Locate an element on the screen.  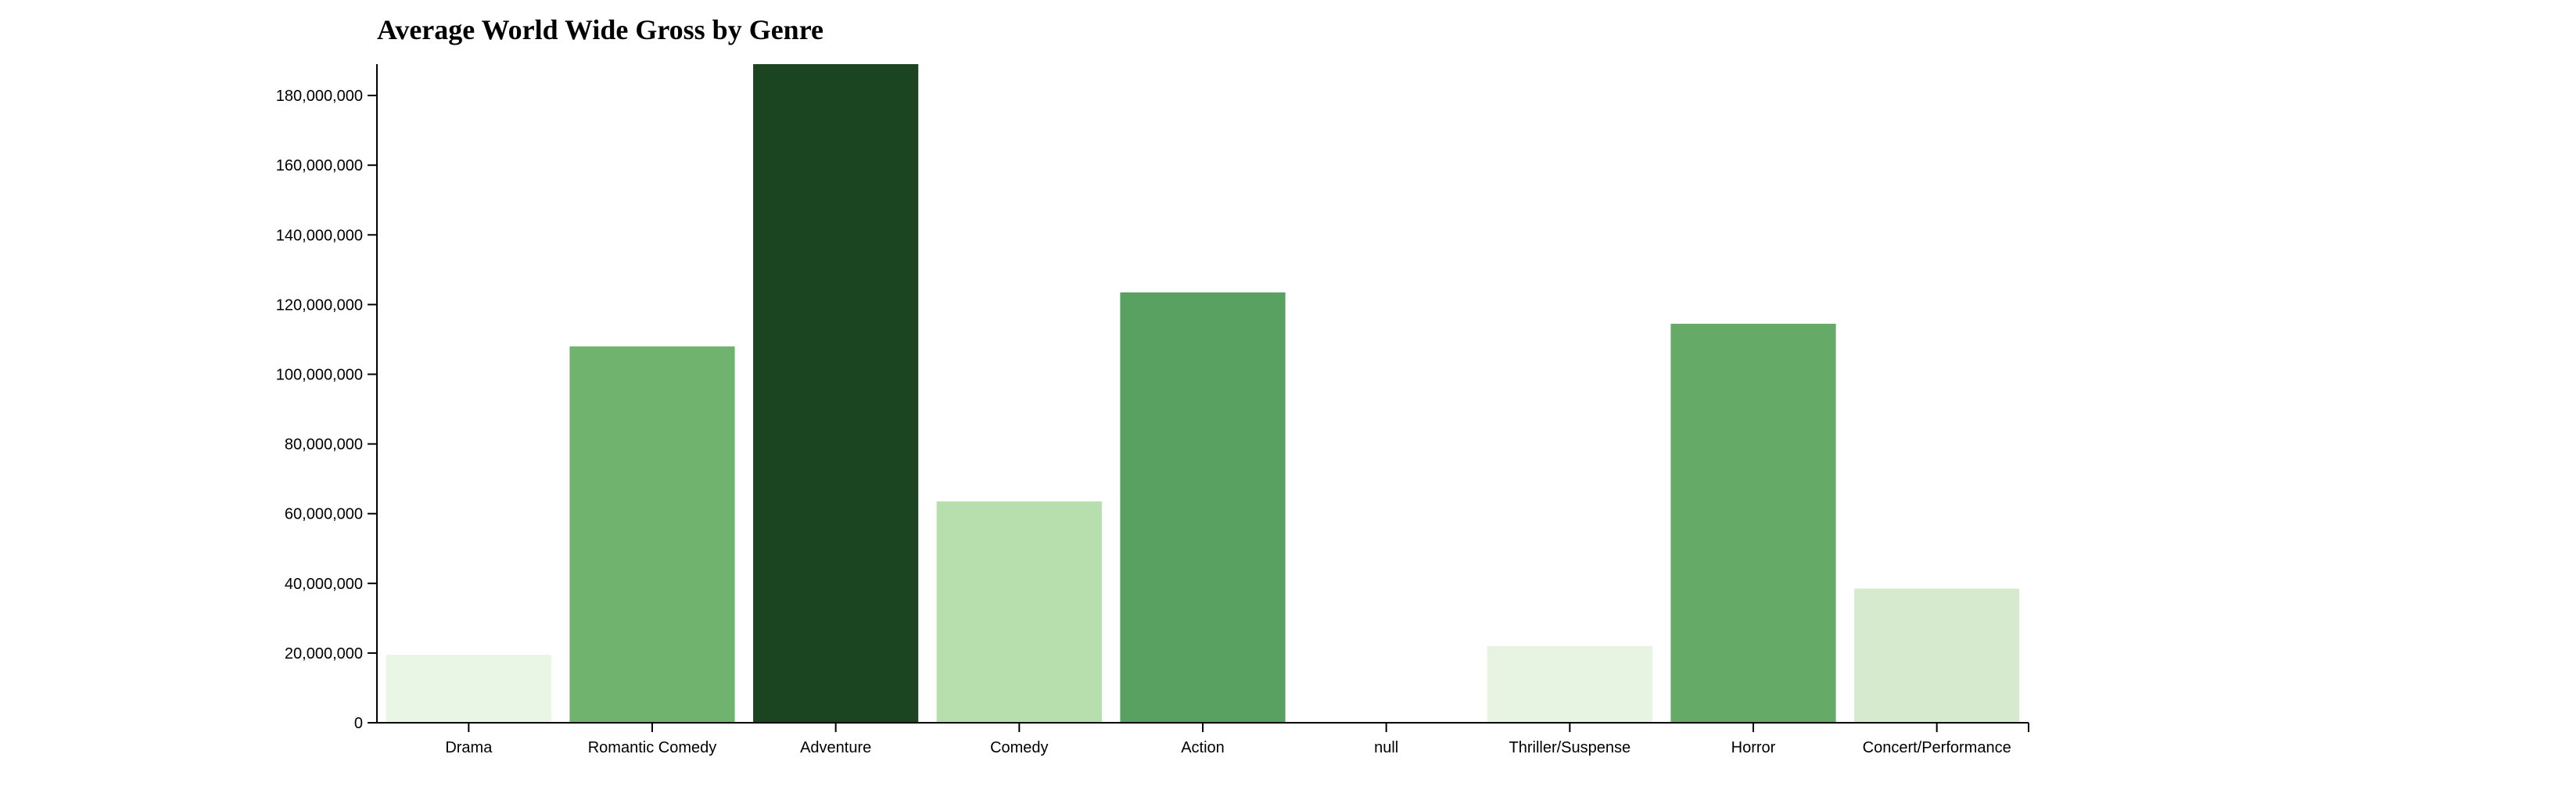
x-tick-label: null is located at coordinates (1386, 747).